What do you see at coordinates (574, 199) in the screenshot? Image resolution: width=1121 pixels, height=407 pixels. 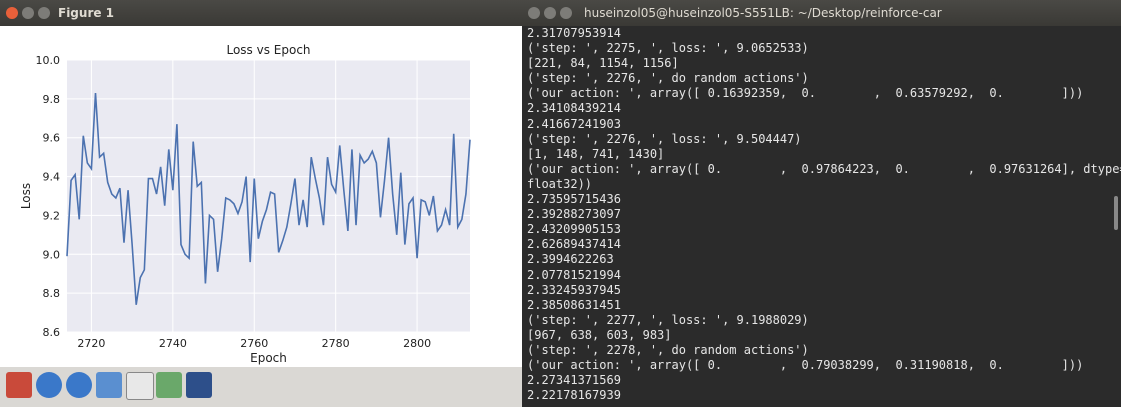 I see `terminal-line: 2.73595715436` at bounding box center [574, 199].